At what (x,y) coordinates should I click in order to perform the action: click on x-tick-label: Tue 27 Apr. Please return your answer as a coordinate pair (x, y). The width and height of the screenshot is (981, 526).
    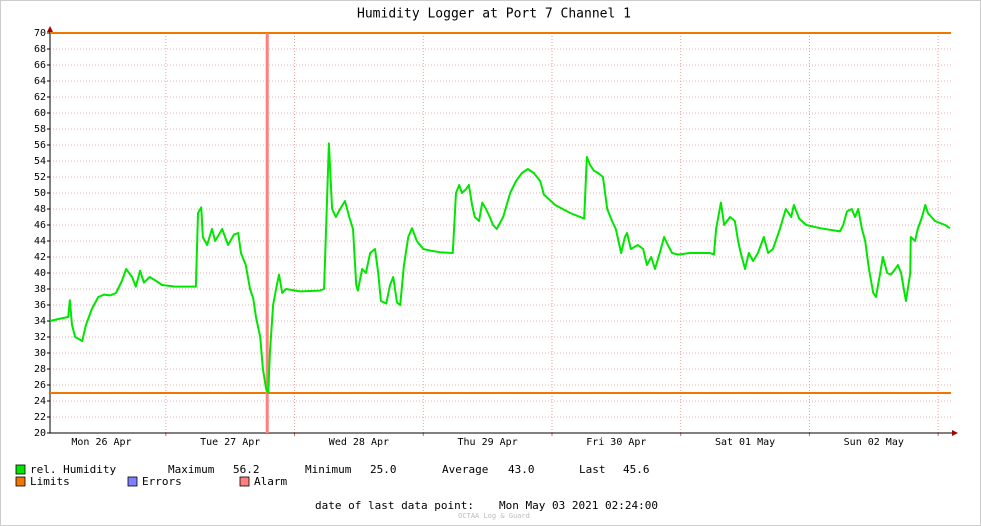
    Looking at the image, I should click on (230, 442).